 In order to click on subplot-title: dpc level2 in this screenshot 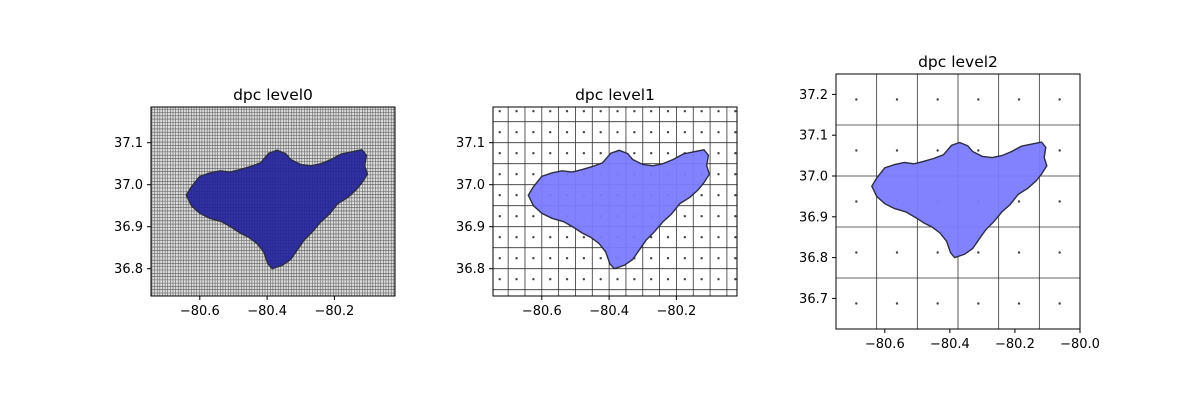, I will do `click(958, 62)`.